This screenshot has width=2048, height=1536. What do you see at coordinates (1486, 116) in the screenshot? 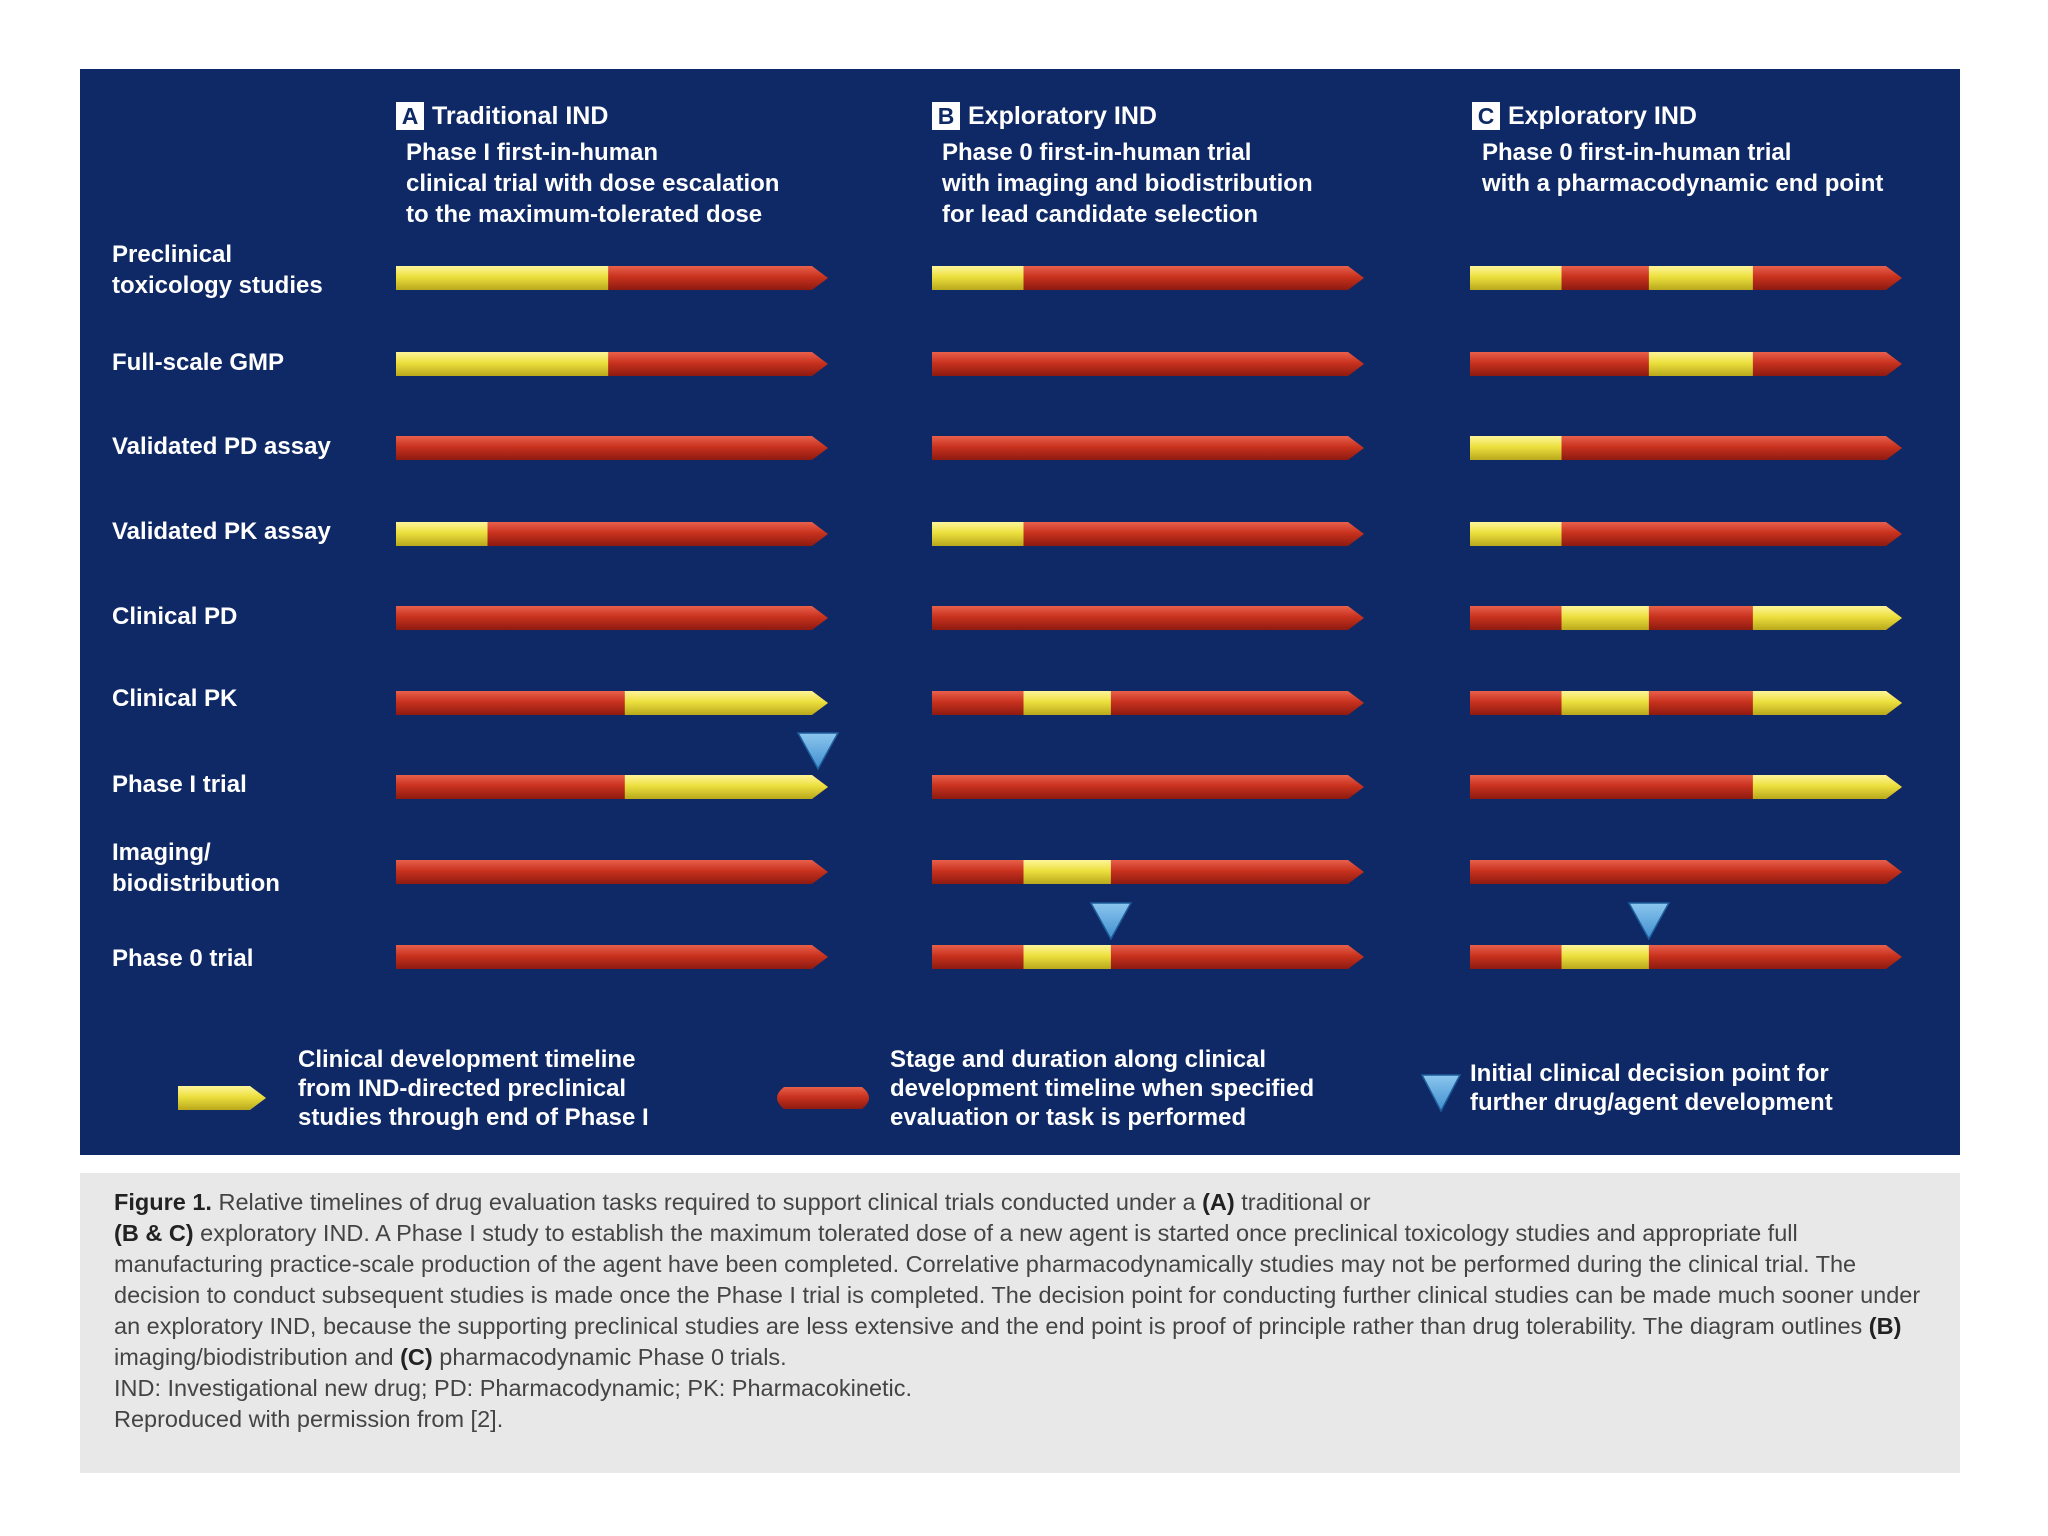
I see `column-letter: C` at bounding box center [1486, 116].